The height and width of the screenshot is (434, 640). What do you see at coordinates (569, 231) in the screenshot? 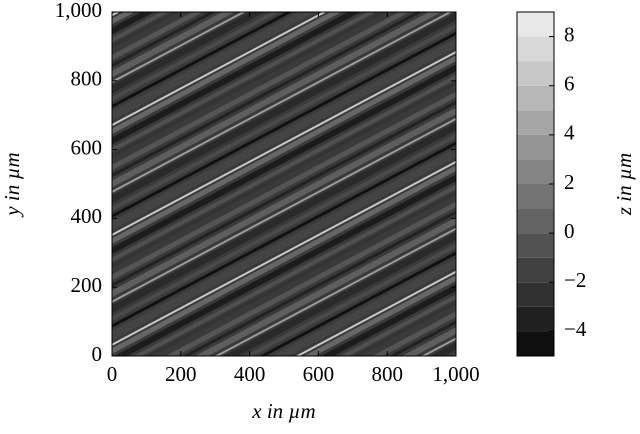
I see `colorbar-tick-label: 0` at bounding box center [569, 231].